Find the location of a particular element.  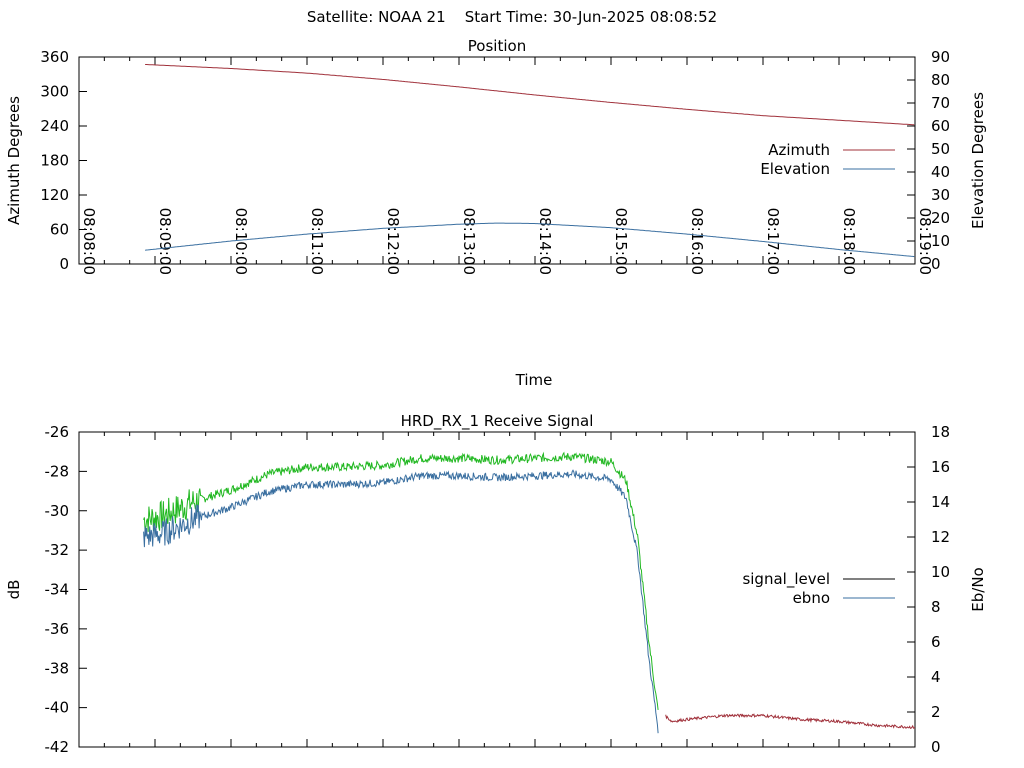

signal-y-tick-label: -36 is located at coordinates (57, 629).